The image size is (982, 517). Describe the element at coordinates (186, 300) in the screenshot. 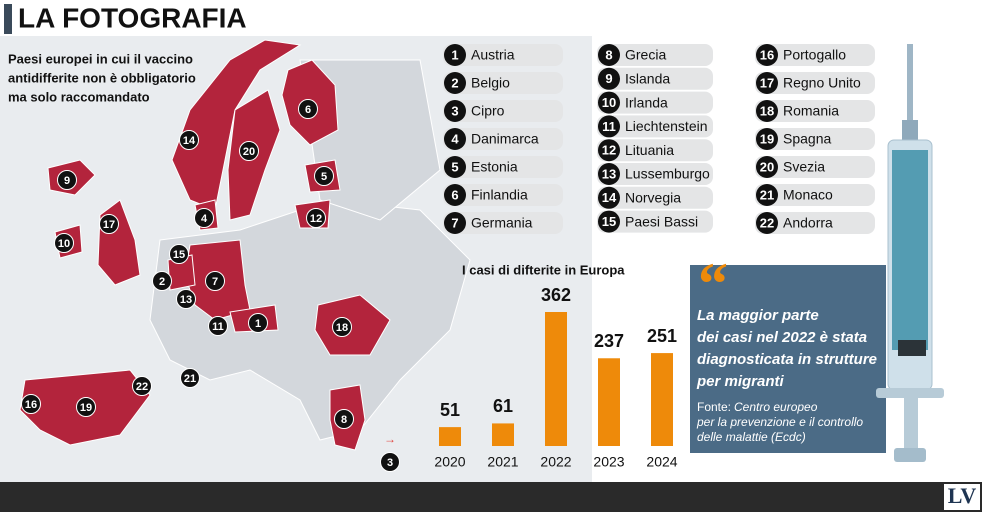

I see `map-marker-number: 13` at that location.